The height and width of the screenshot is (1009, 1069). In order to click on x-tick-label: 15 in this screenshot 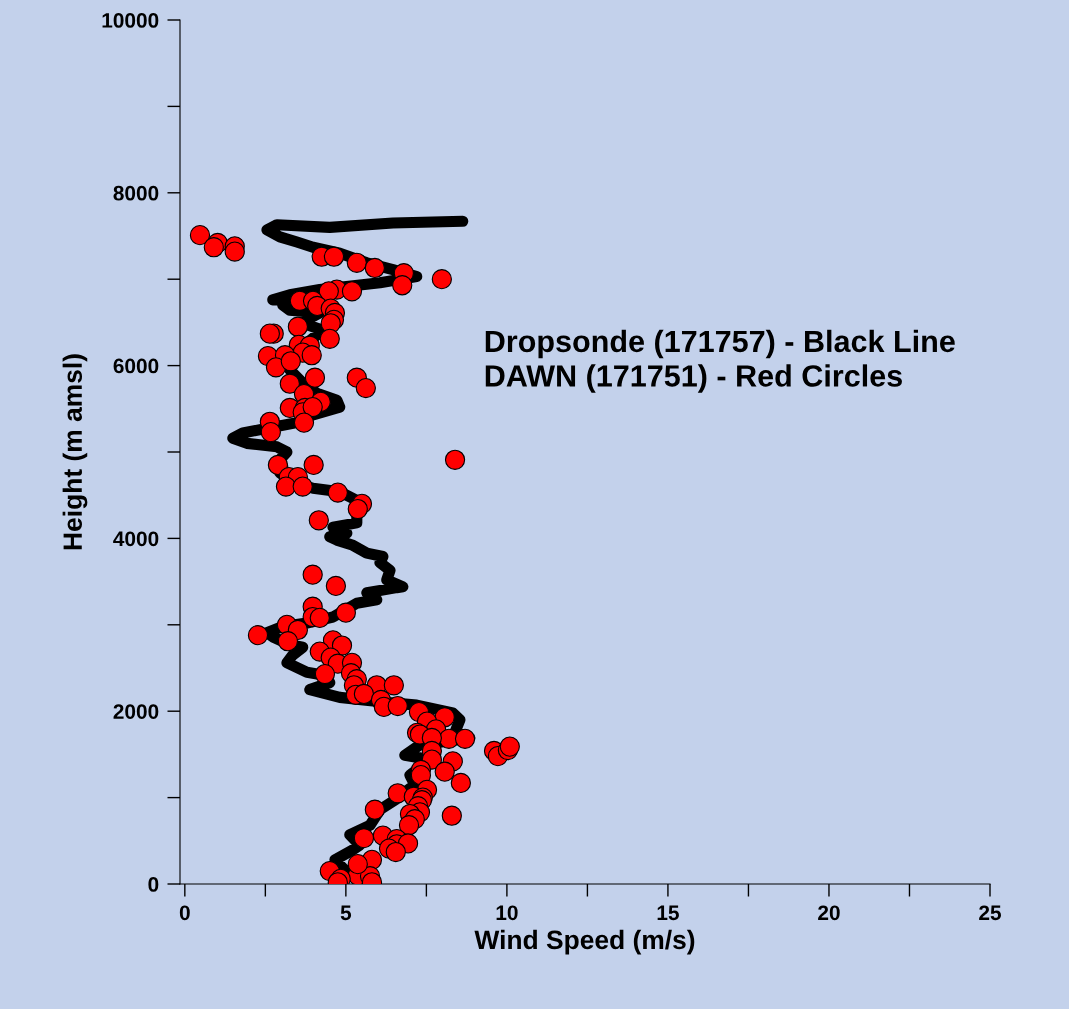, I will do `click(668, 913)`.